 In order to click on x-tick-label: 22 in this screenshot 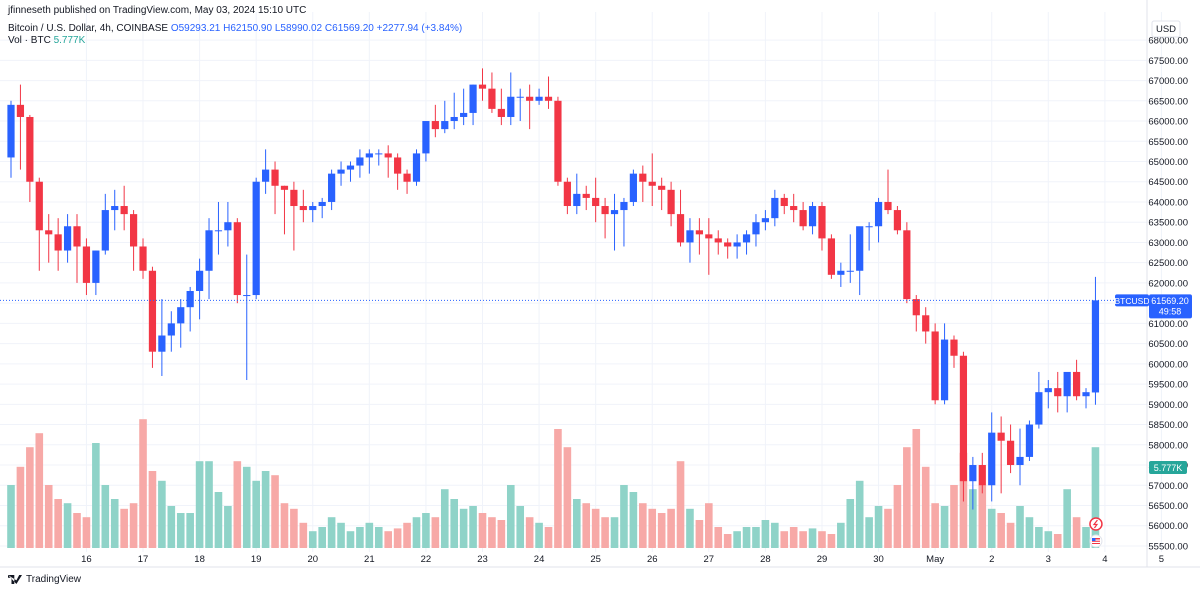, I will do `click(426, 559)`.